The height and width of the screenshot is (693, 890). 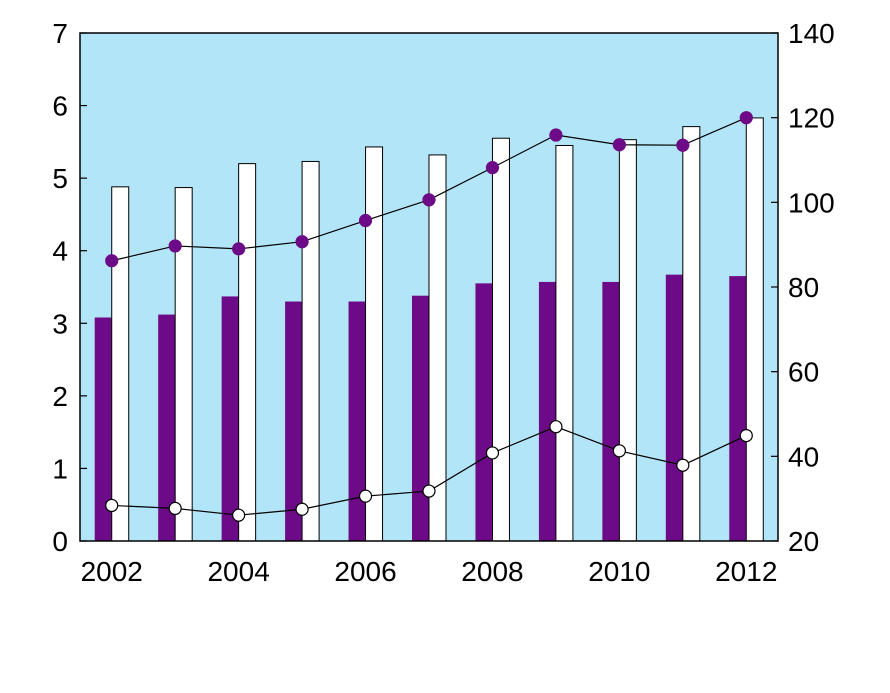 I want to click on left-tick-label: 6, so click(x=60, y=106).